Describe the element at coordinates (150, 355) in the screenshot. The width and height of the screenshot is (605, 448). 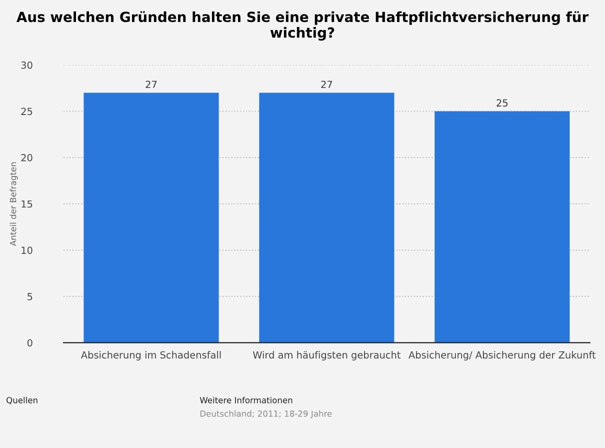
I see `x-tick-label: Absicherung im Schadensfall` at that location.